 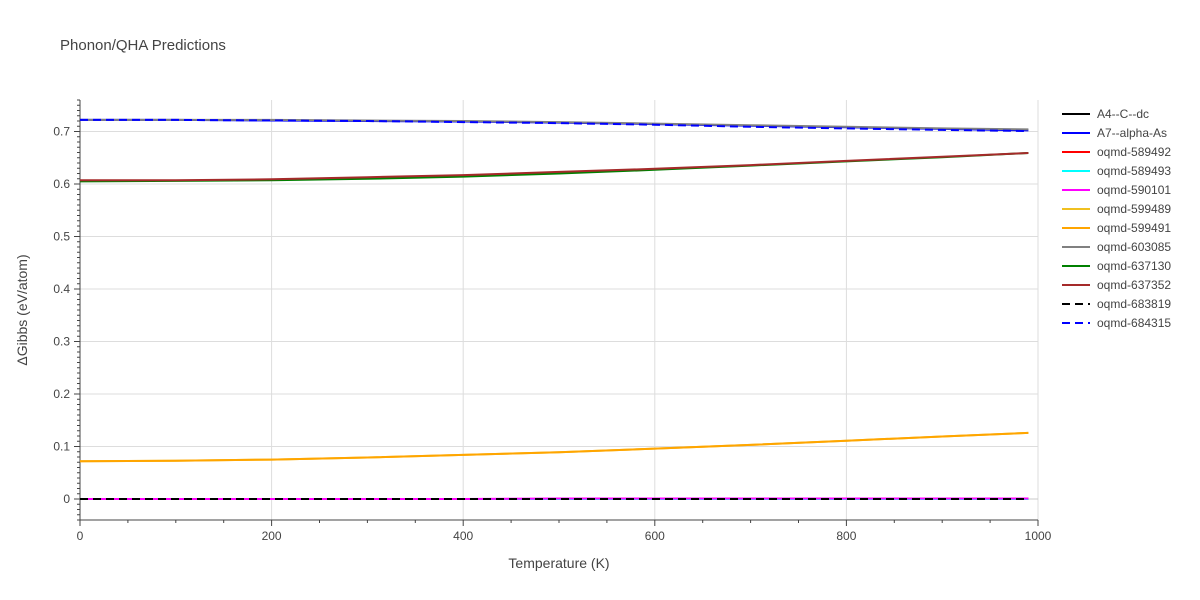 What do you see at coordinates (655, 536) in the screenshot?
I see `x-tick-label: 600` at bounding box center [655, 536].